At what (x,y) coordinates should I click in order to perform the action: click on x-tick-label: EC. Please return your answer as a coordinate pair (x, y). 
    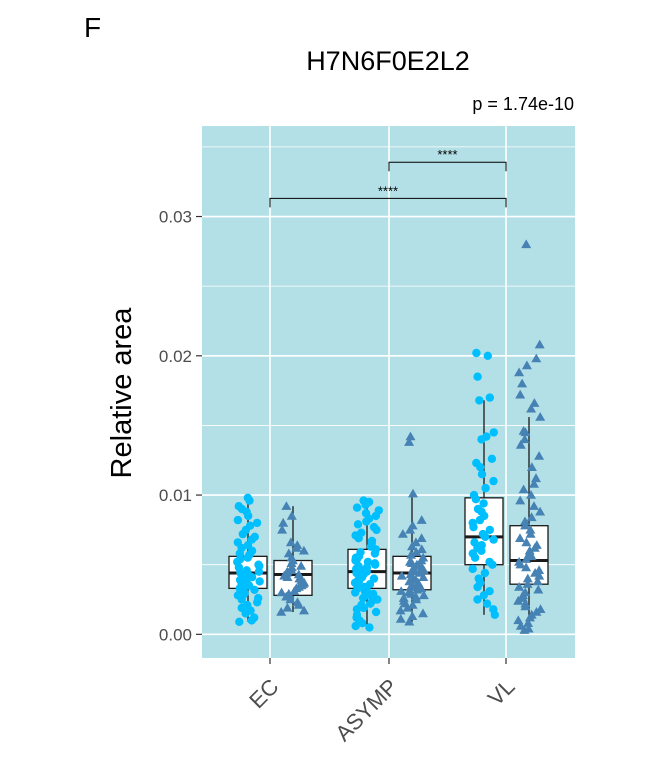
    Looking at the image, I should click on (263, 693).